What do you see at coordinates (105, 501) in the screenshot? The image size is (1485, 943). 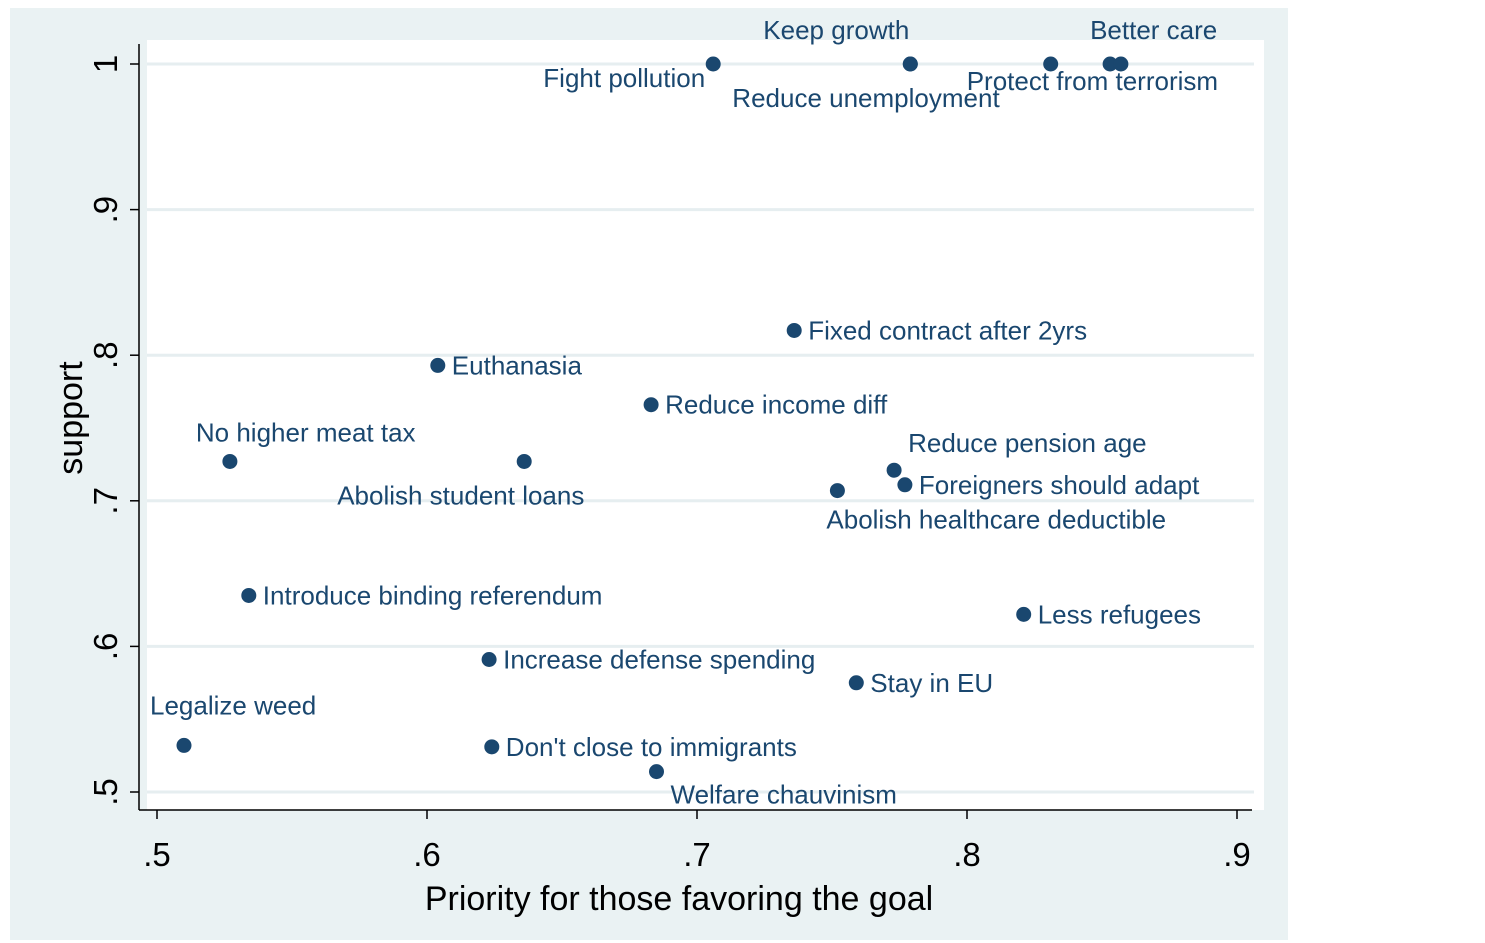 I see `y-tick-label: .7` at bounding box center [105, 501].